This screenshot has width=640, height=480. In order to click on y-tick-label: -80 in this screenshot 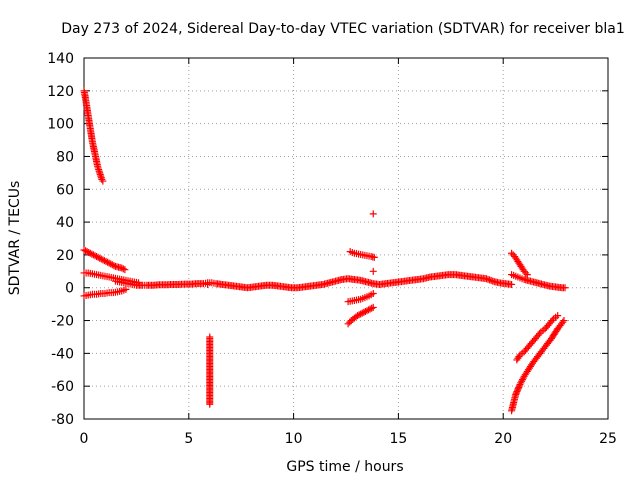, I will do `click(62, 420)`.